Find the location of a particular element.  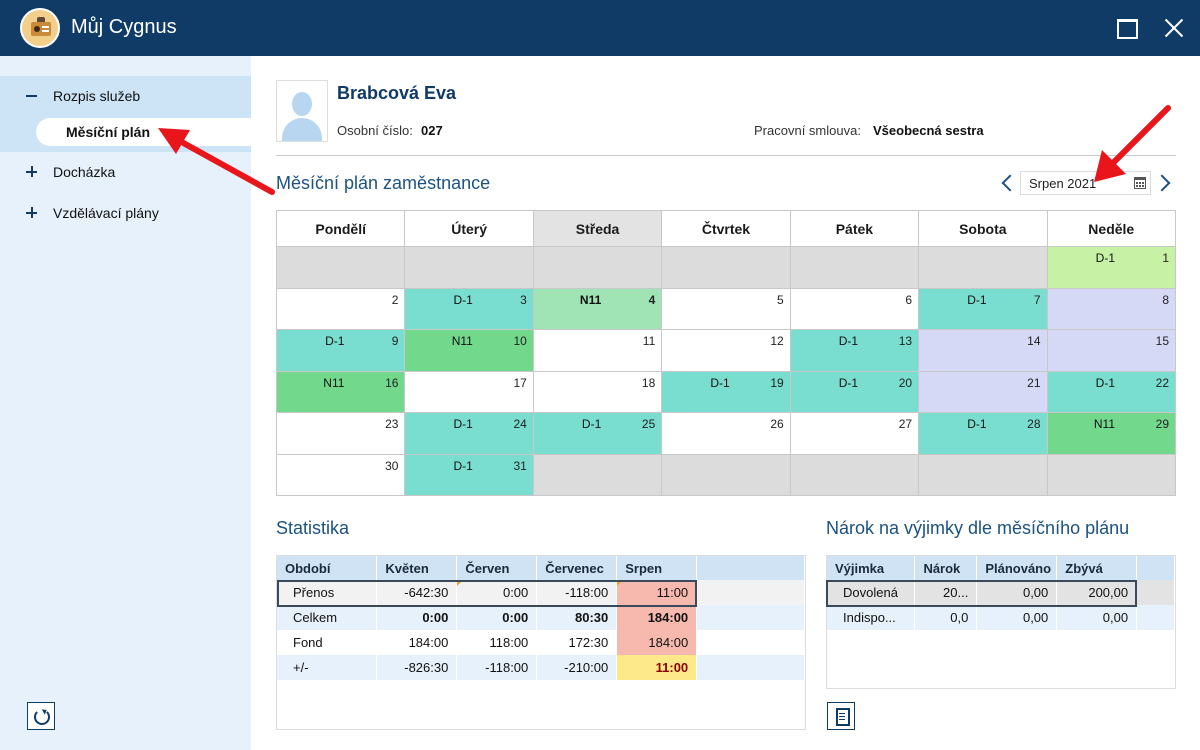

narok-row: Indispo... 0,0 0,00 0,00 is located at coordinates (1001, 617).